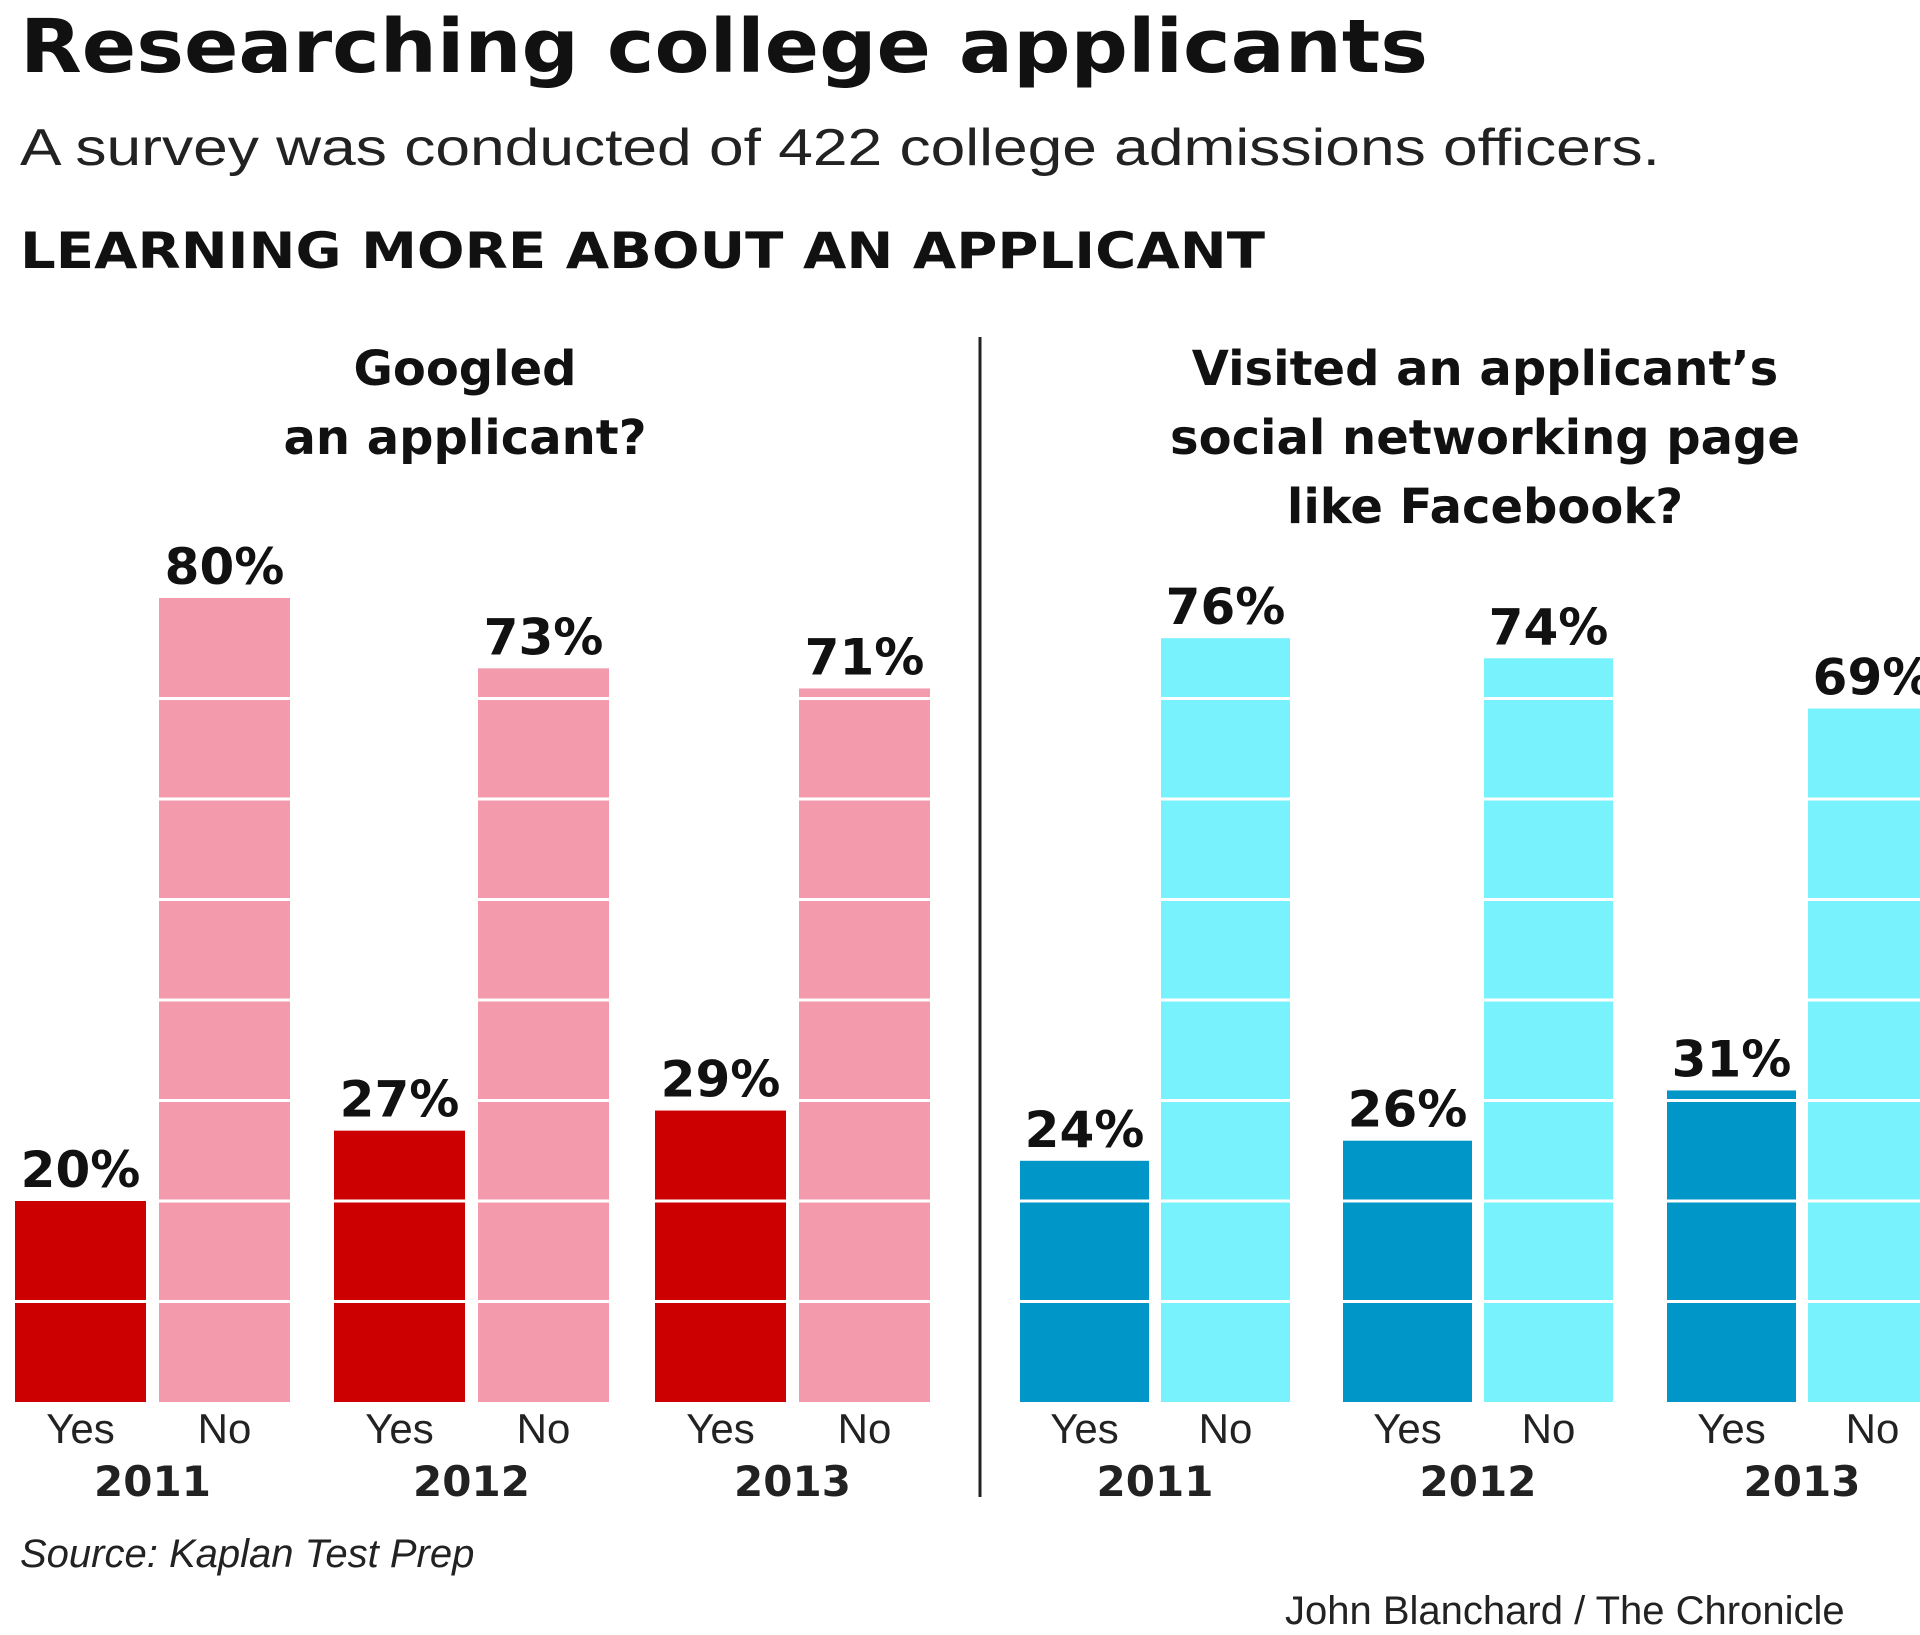  What do you see at coordinates (1225, 1020) in the screenshot?
I see `bar-no-2011` at bounding box center [1225, 1020].